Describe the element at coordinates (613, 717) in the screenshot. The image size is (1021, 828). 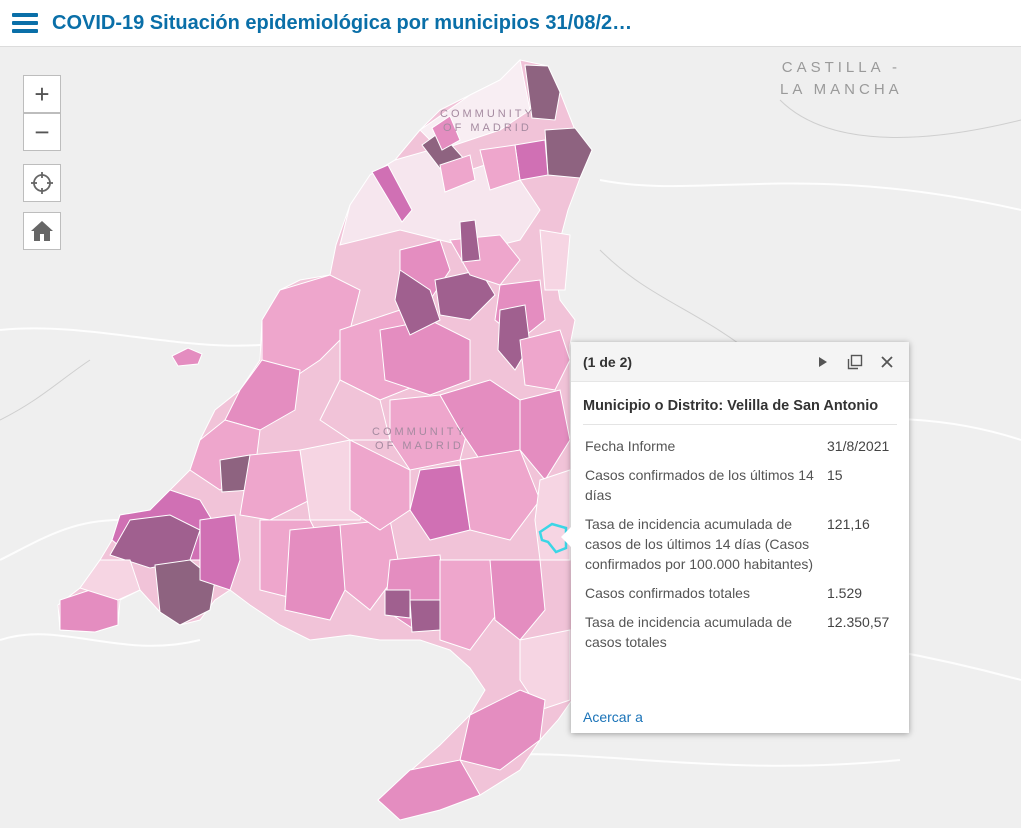
I see `zoom-to-link: Acercar a` at that location.